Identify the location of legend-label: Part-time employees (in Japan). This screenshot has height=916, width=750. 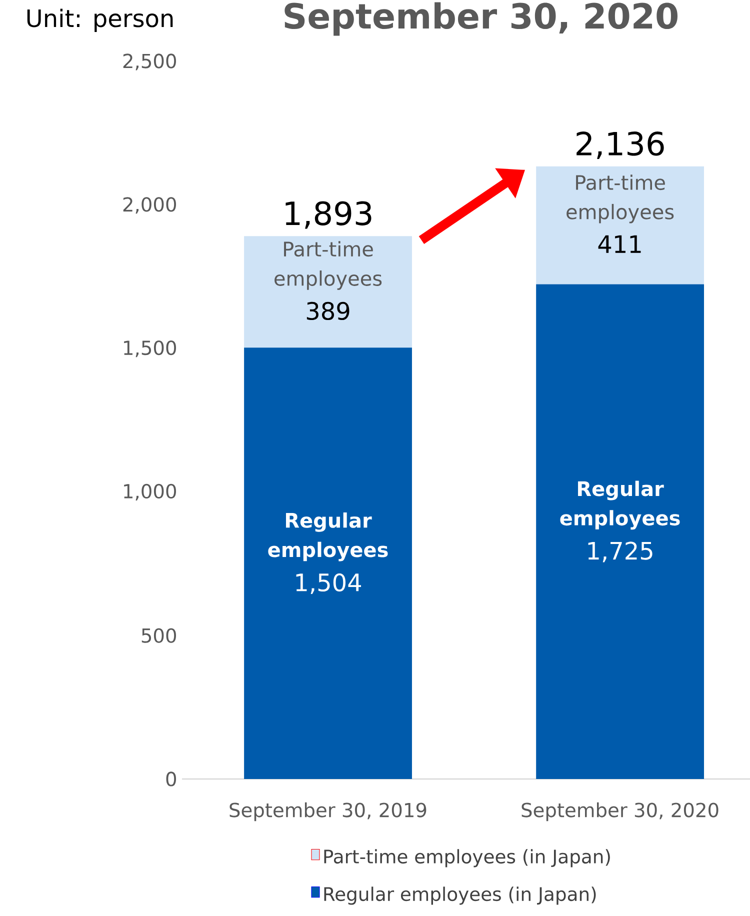
(467, 858).